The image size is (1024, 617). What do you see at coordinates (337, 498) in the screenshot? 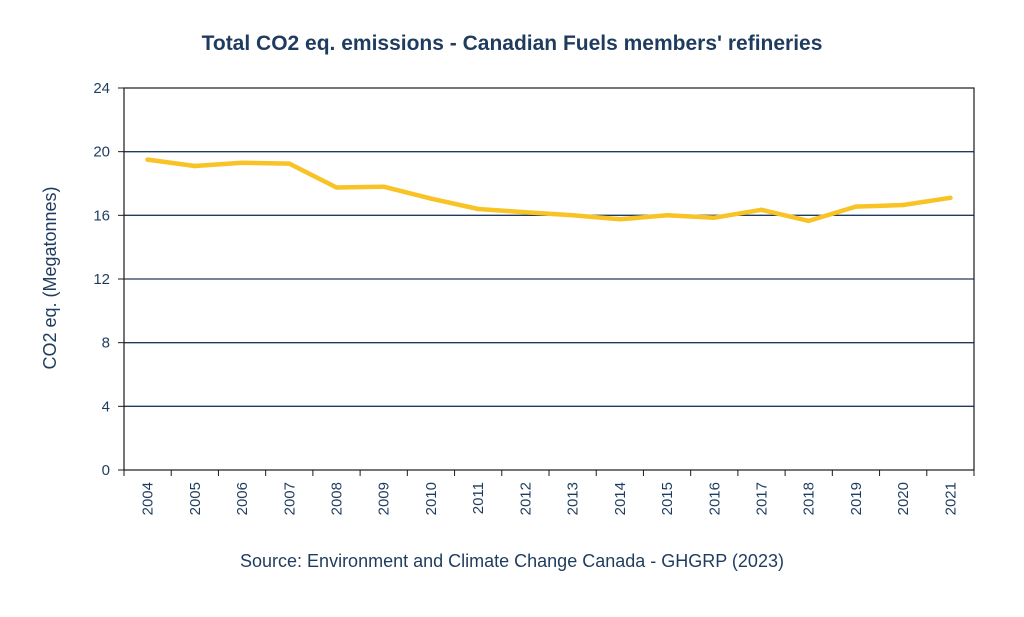
I see `x-tick-label: 2008` at bounding box center [337, 498].